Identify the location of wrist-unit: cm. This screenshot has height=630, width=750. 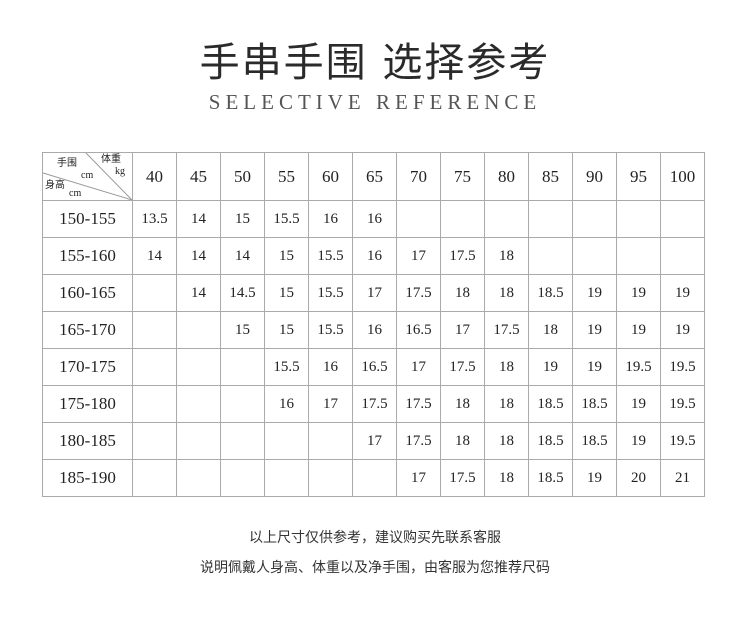
(87, 175).